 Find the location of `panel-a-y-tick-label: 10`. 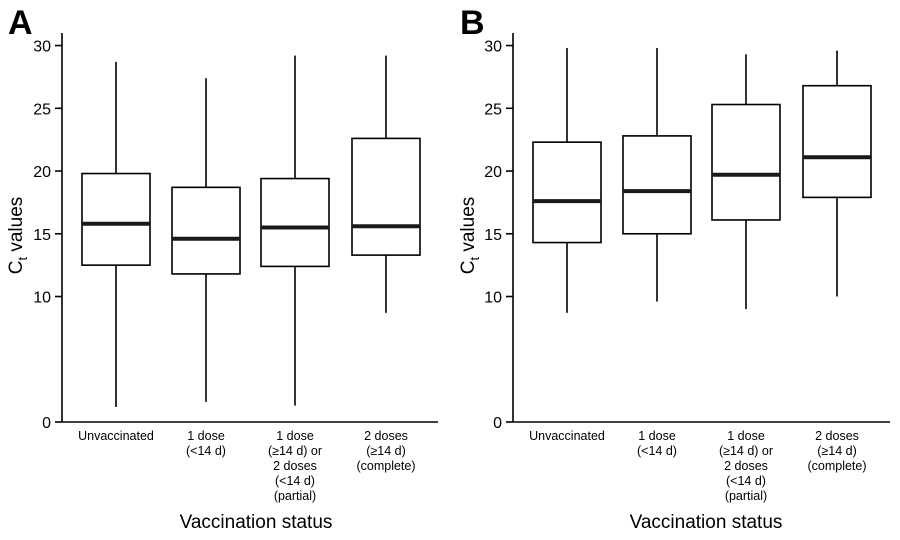

panel-a-y-tick-label: 10 is located at coordinates (42, 298).